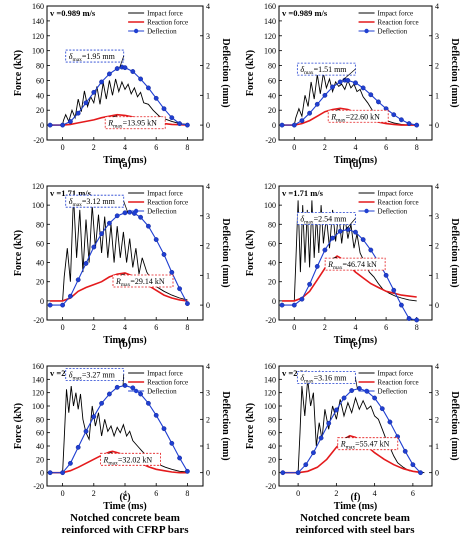  I want to click on impact-force-line, so click(353, 426).